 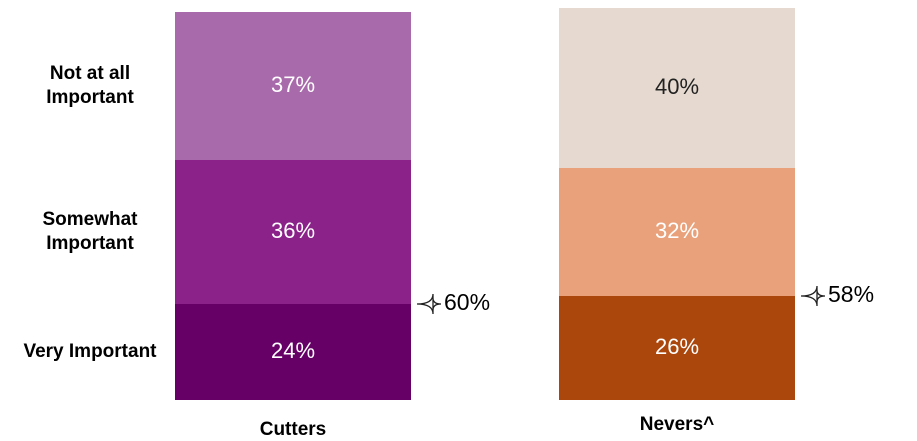 I want to click on value-label: 24%, so click(x=293, y=350).